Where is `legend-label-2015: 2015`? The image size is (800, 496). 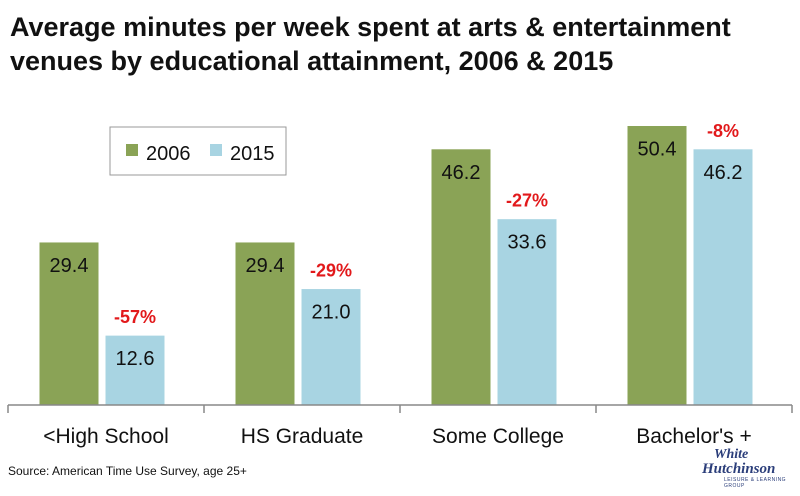
legend-label-2015: 2015 is located at coordinates (252, 154).